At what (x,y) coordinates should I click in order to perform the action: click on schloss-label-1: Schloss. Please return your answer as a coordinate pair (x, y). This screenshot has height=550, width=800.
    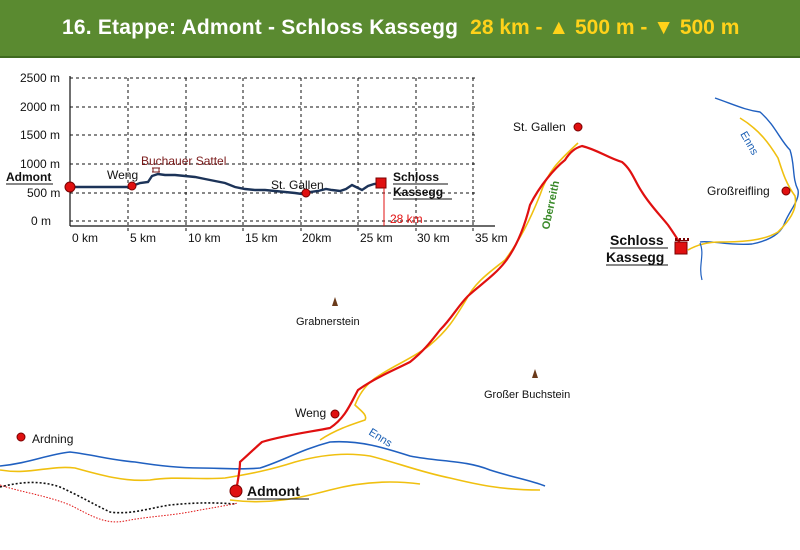
    Looking at the image, I should click on (637, 240).